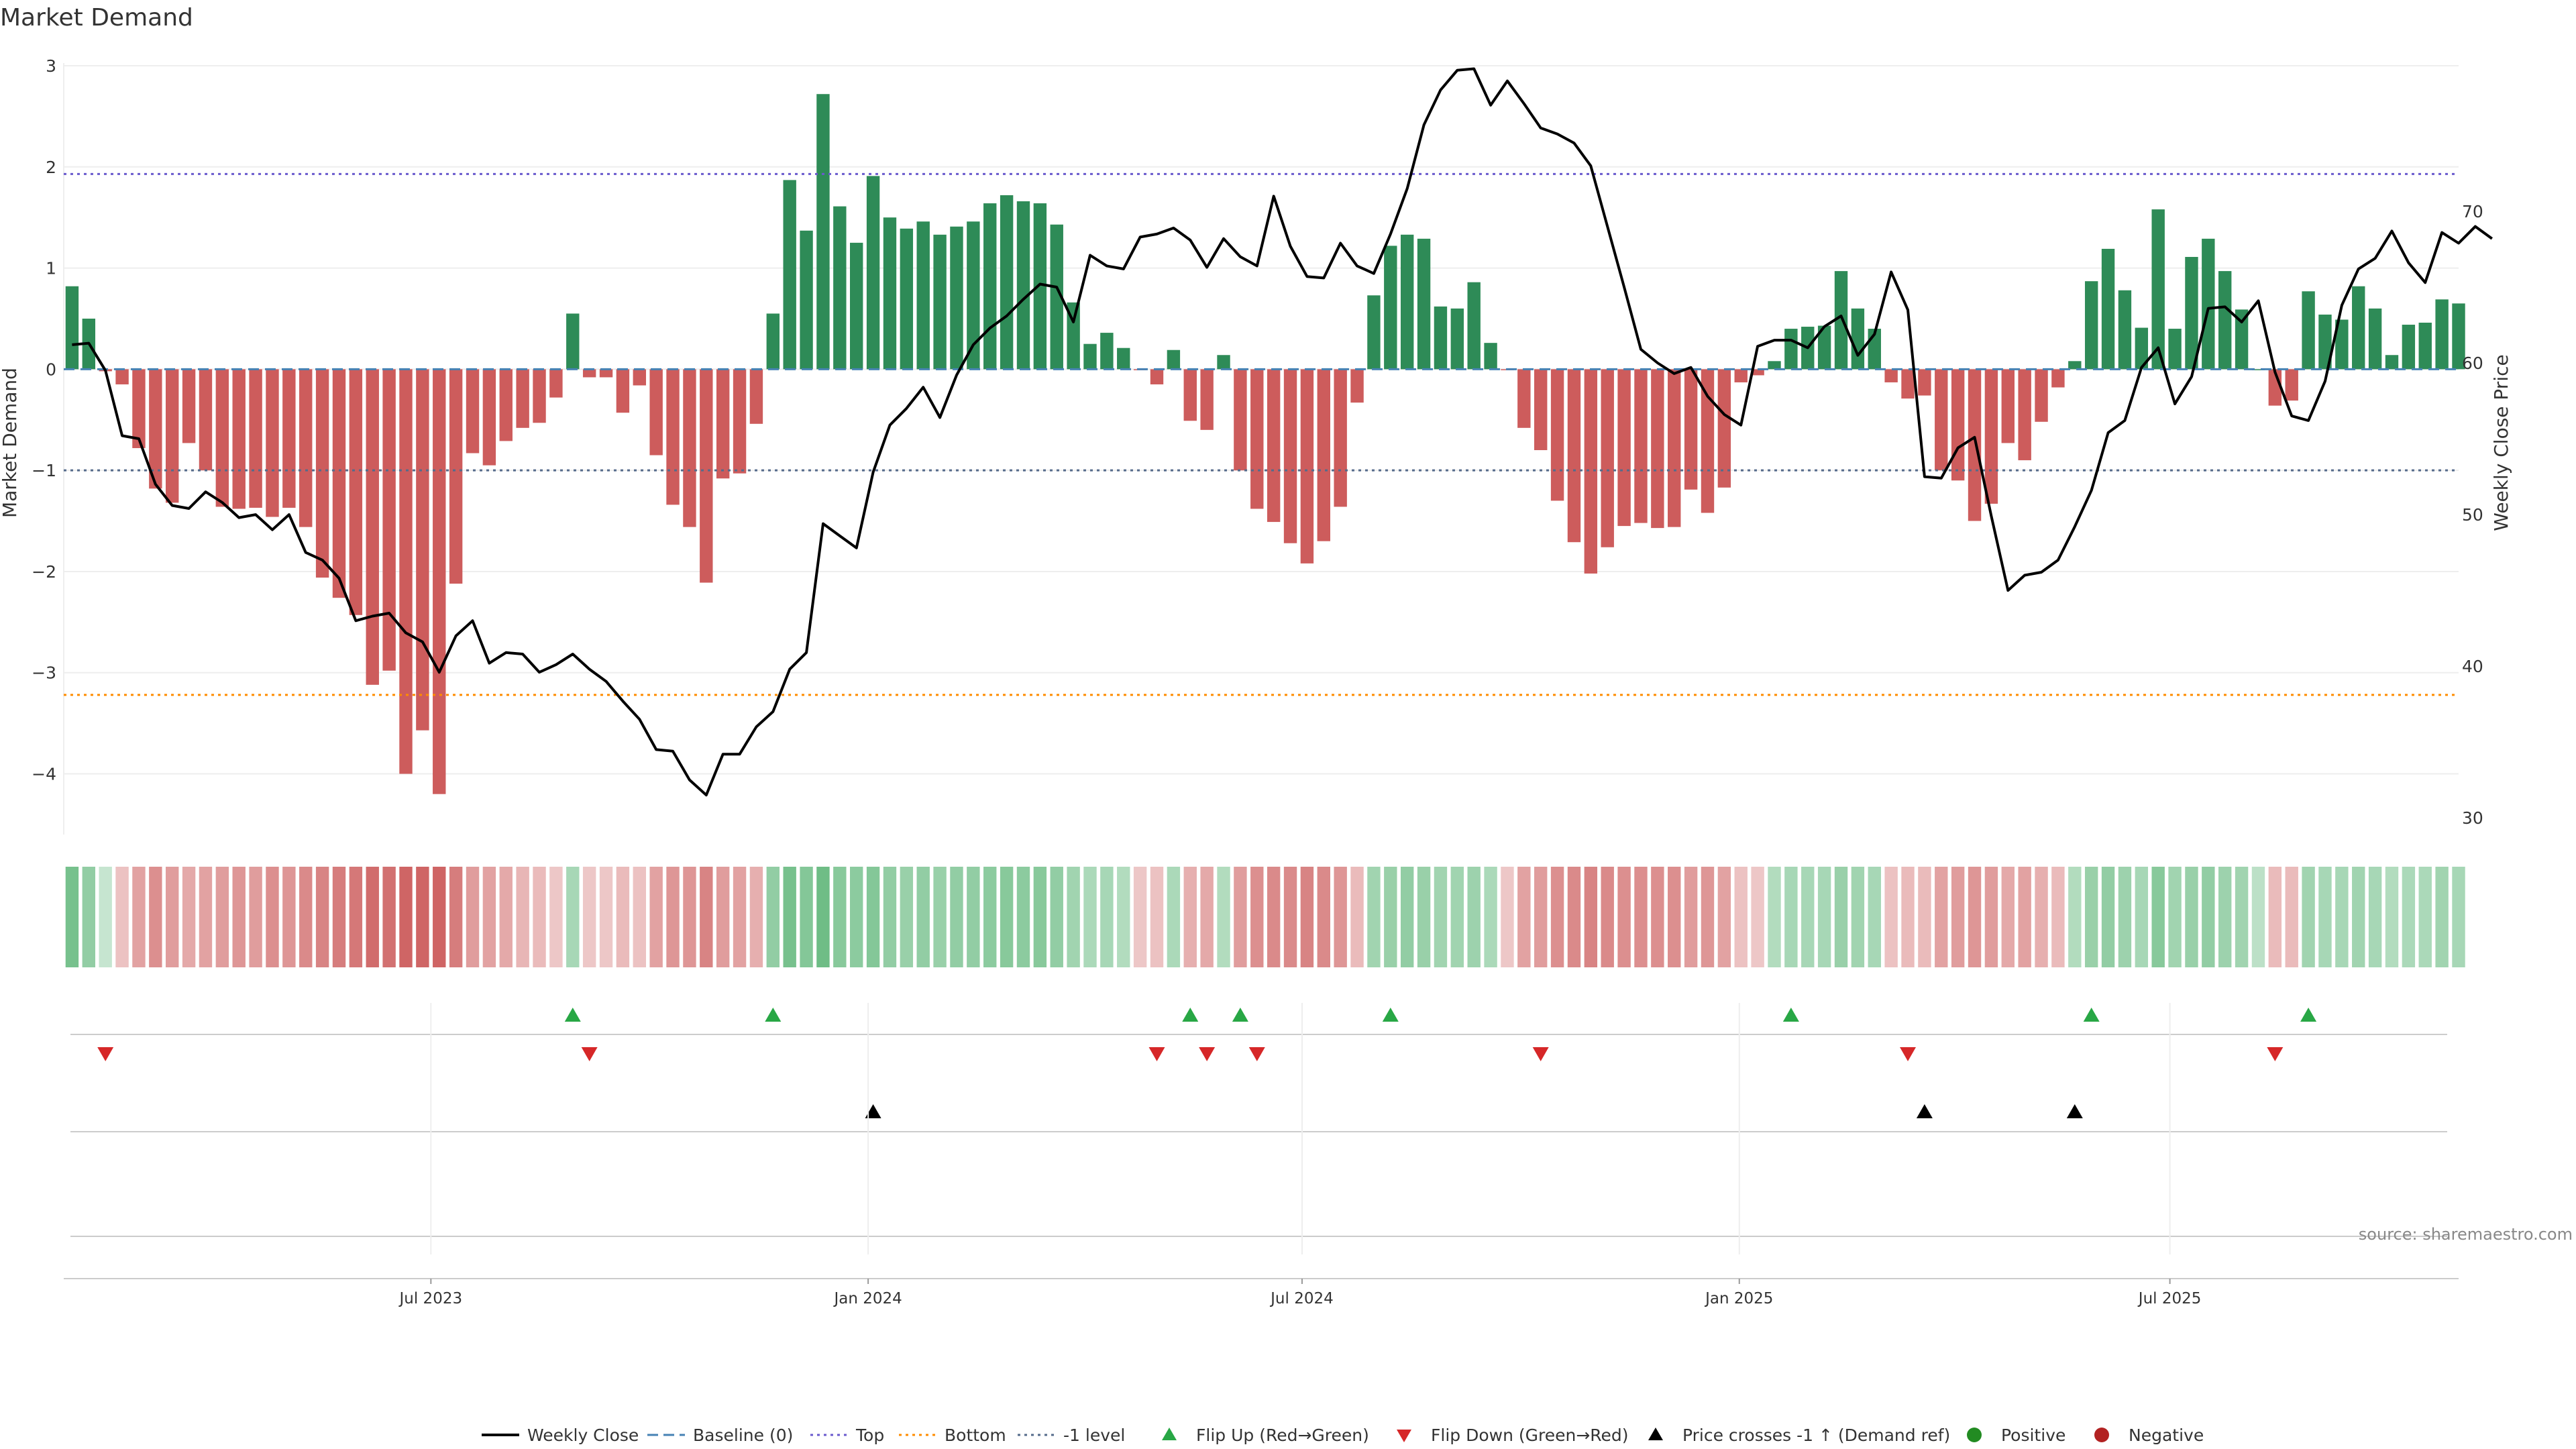  I want to click on y-tick-label: 0, so click(51, 369).